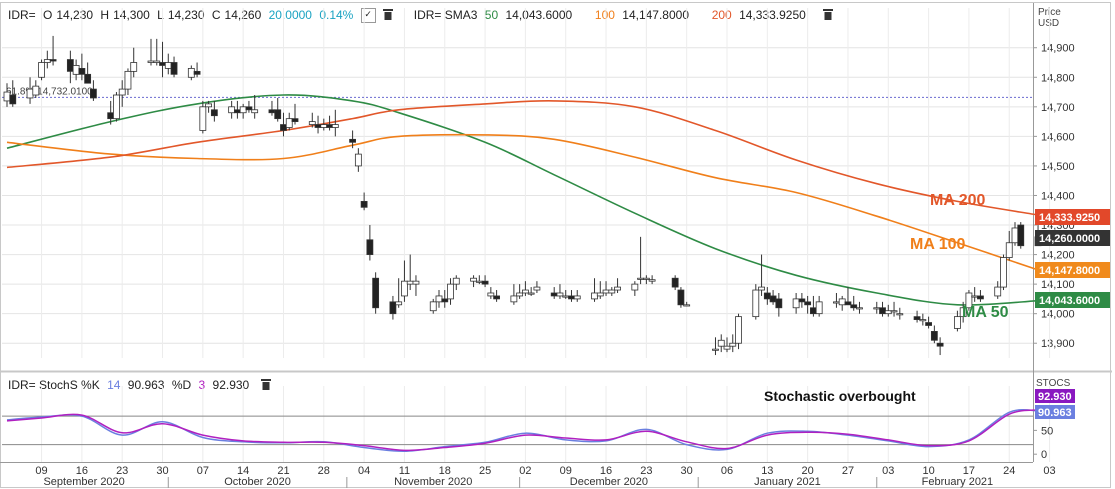  I want to click on x-tick-label: 09, so click(41, 471).